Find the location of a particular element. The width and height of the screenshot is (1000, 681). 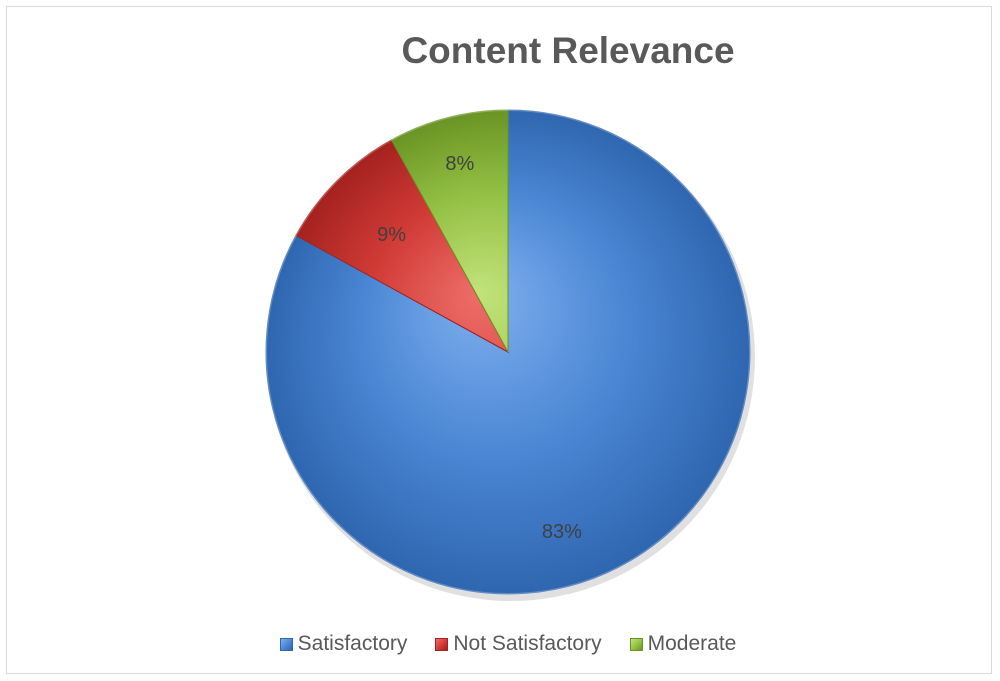

pie-slice-moderate is located at coordinates (449, 231).